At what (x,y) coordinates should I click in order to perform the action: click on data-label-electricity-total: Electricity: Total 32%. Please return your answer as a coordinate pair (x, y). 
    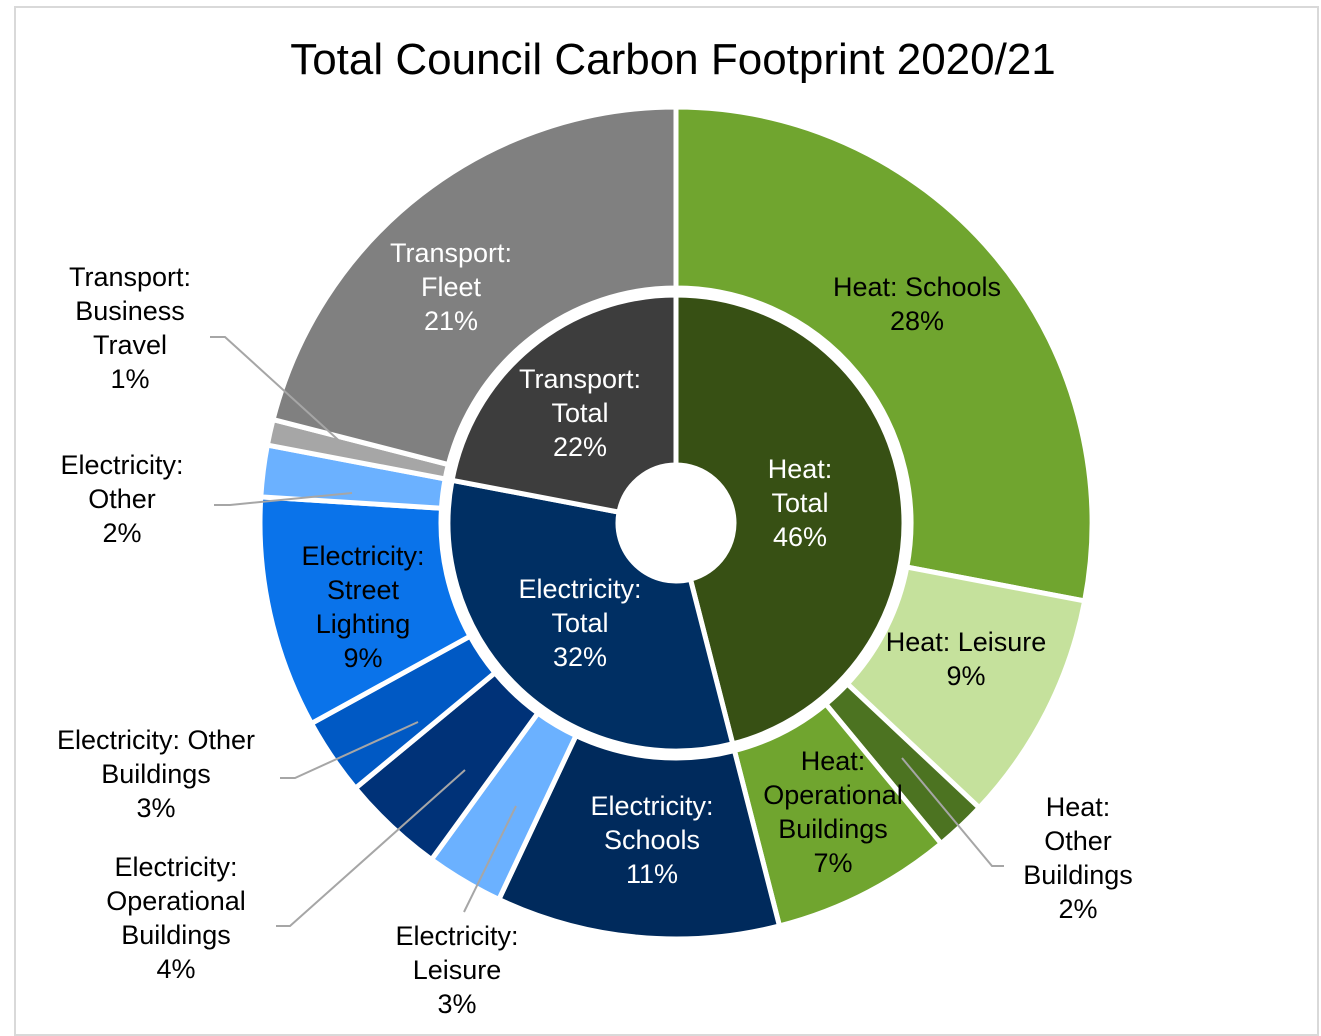
    Looking at the image, I should click on (579, 623).